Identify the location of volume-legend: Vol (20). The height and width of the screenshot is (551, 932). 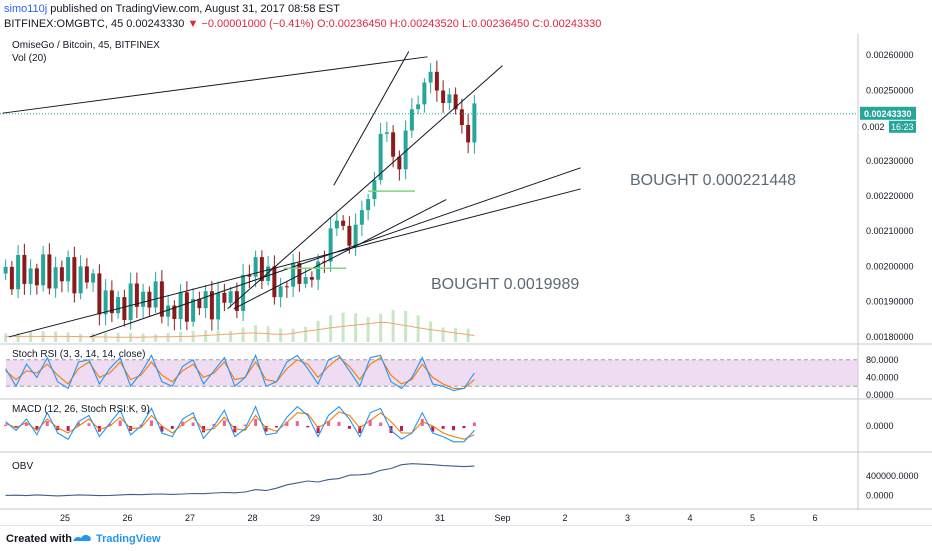
(29, 58).